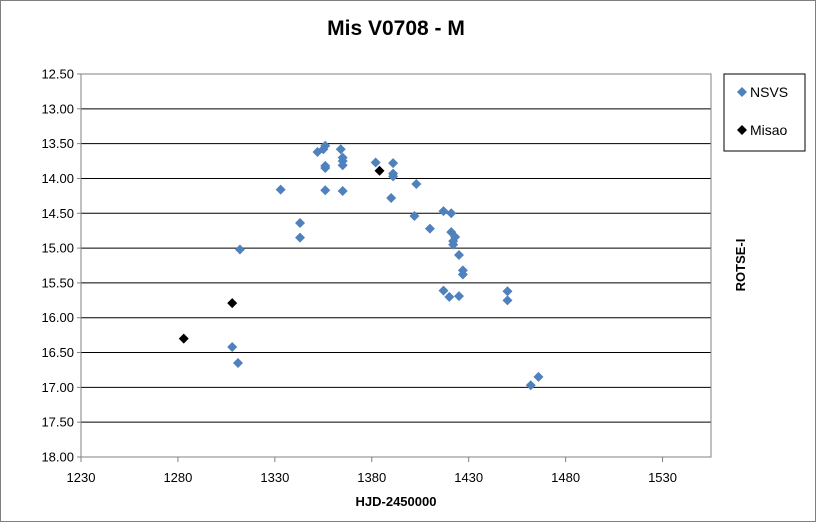 This screenshot has height=523, width=816. I want to click on y-tick-label: 17.00, so click(57, 387).